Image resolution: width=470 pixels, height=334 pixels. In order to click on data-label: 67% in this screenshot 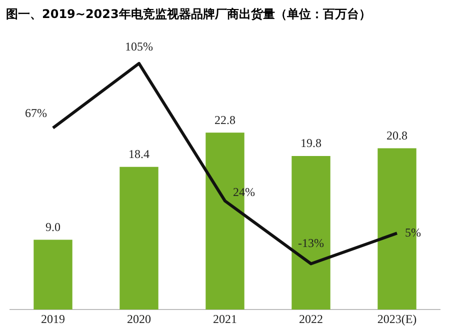, I will do `click(36, 113)`.